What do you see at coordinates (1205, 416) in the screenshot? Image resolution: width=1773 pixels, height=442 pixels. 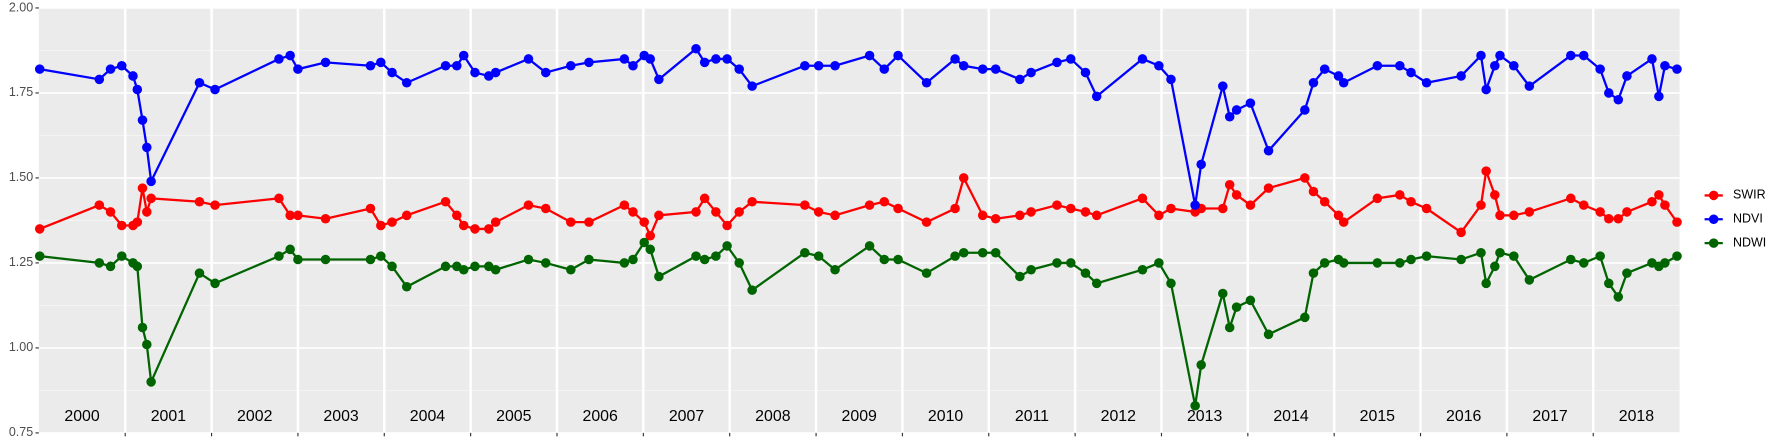 I see `year-label: 2013` at bounding box center [1205, 416].